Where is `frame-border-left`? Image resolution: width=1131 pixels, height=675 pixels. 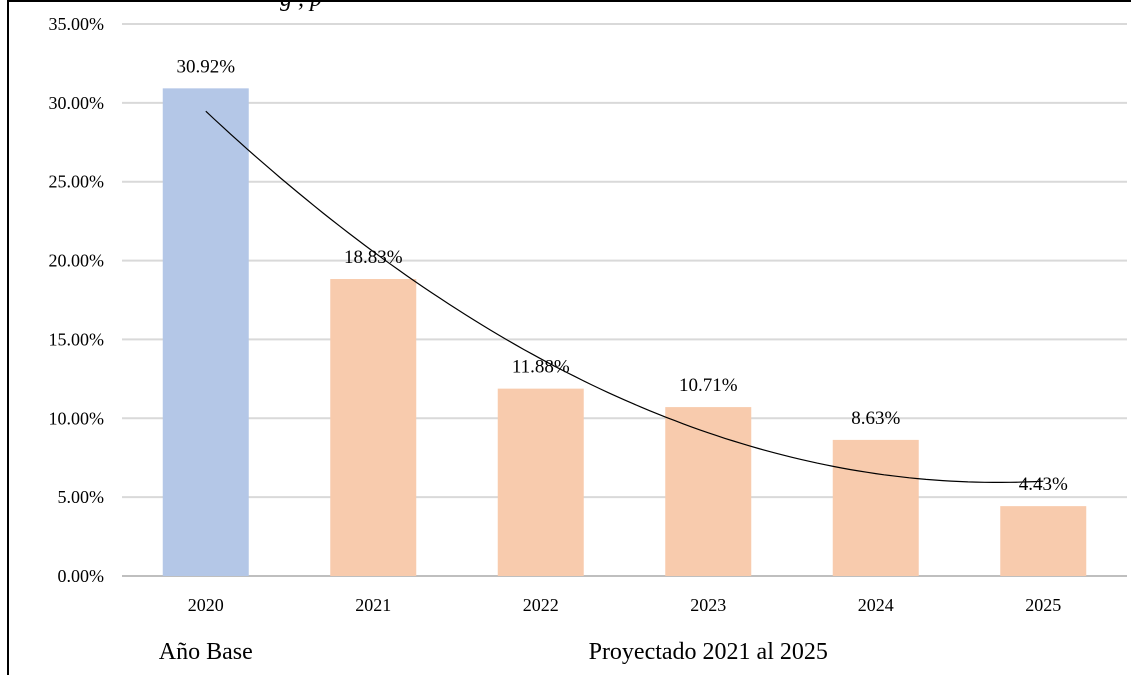 frame-border-left is located at coordinates (8, 337).